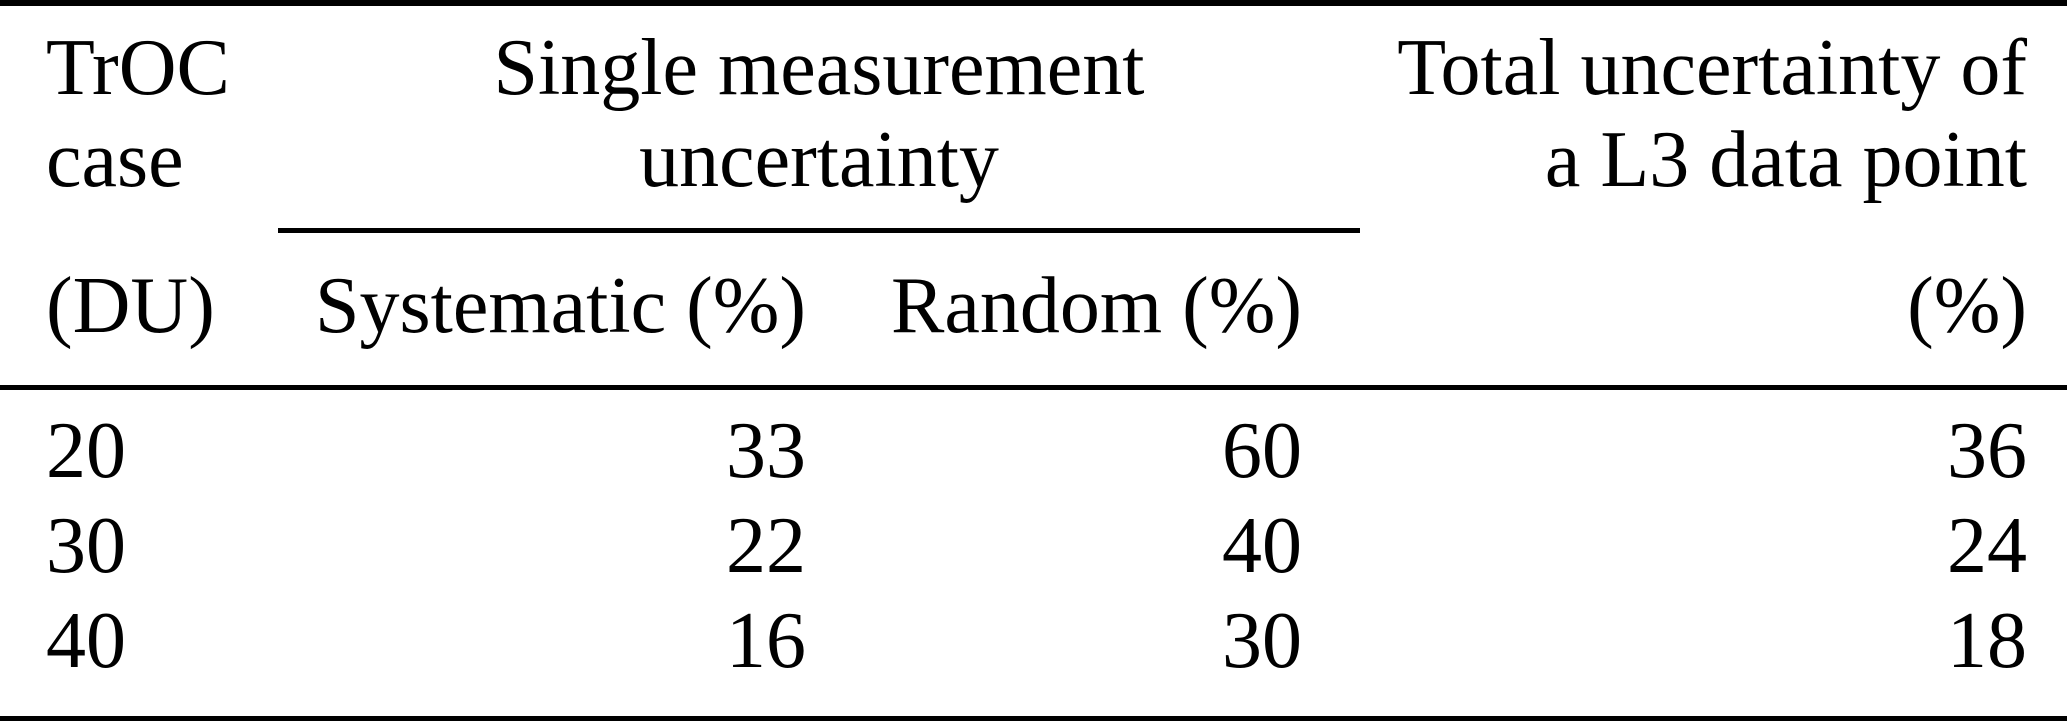 Image resolution: width=2067 pixels, height=724 pixels. I want to click on top-rule, so click(1033, 3).